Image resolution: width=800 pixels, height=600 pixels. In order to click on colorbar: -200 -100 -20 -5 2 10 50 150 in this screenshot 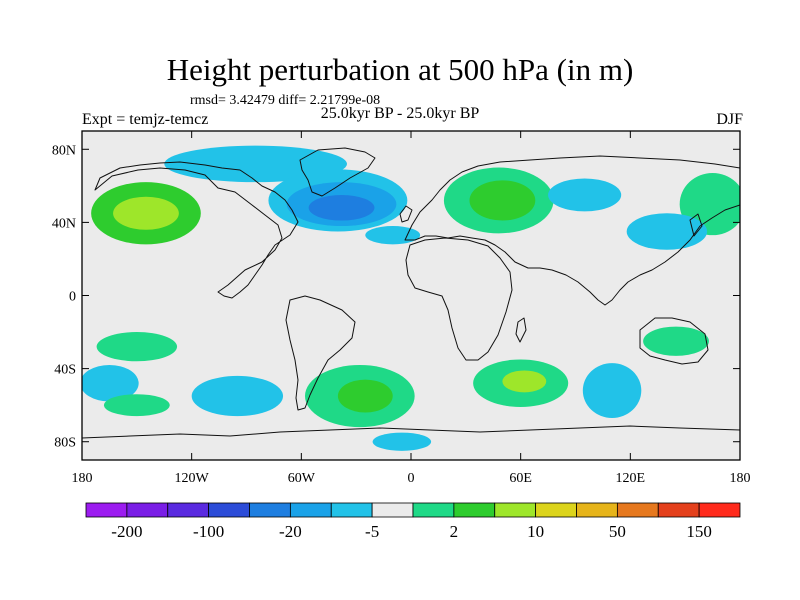, I will do `click(413, 521)`.